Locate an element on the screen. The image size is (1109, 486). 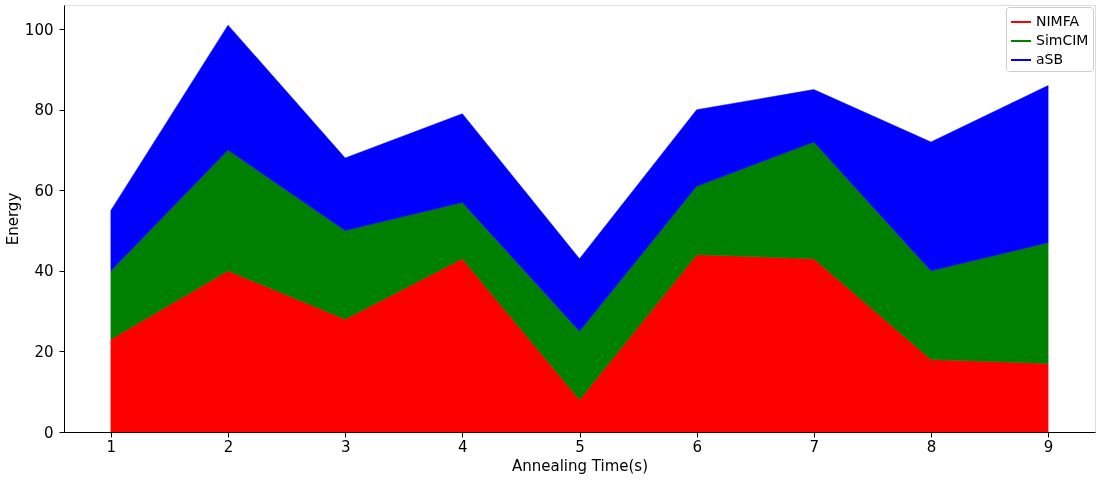
legend-label: NIMFA is located at coordinates (1058, 21).